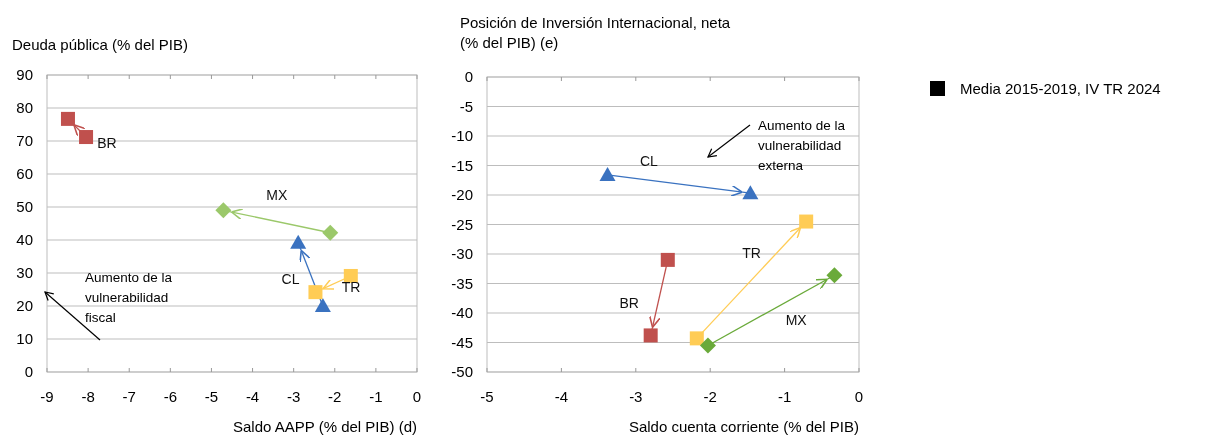 Image resolution: width=1214 pixels, height=437 pixels. What do you see at coordinates (170, 396) in the screenshot?
I see `x-tick-label: -6` at bounding box center [170, 396].